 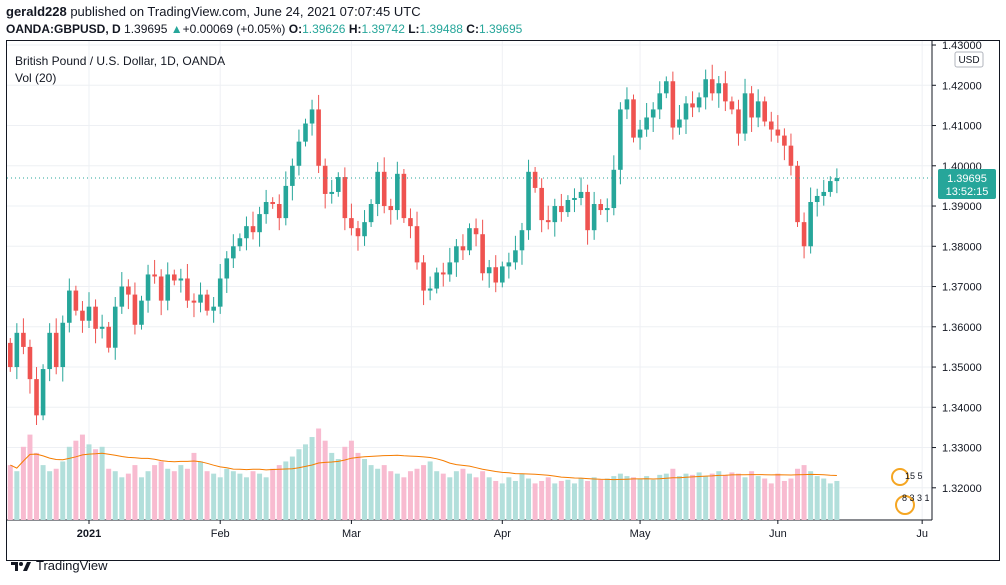 What do you see at coordinates (324, 29) in the screenshot?
I see `open-value: 1.39626` at bounding box center [324, 29].